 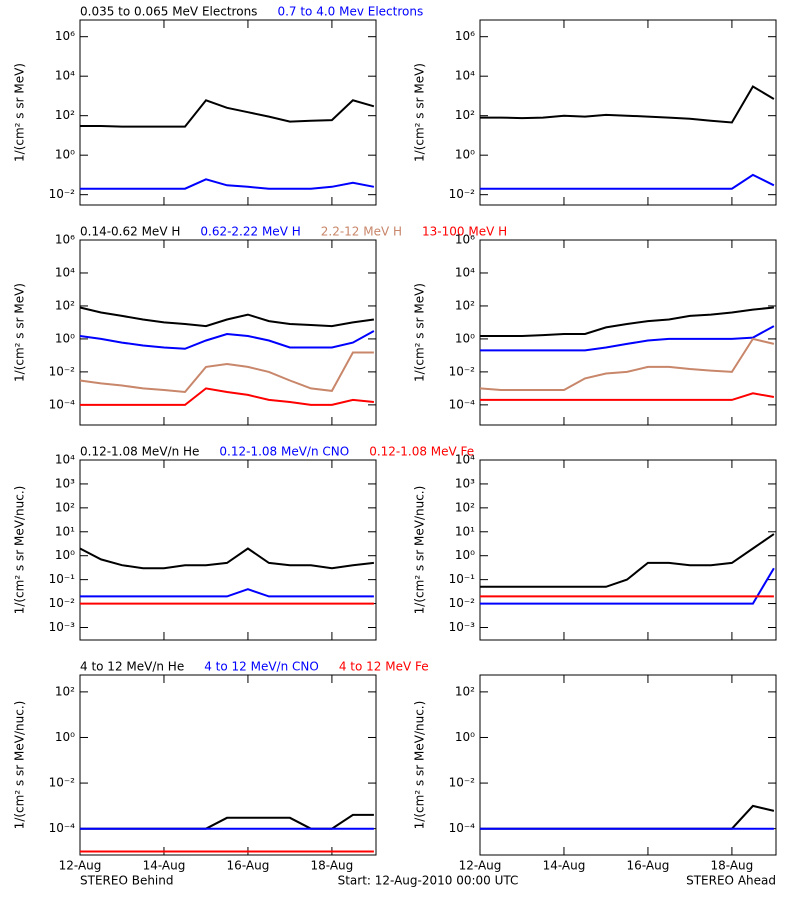 What do you see at coordinates (132, 667) in the screenshot?
I see `legend-entry: 4 to 12 MeV/n He` at bounding box center [132, 667].